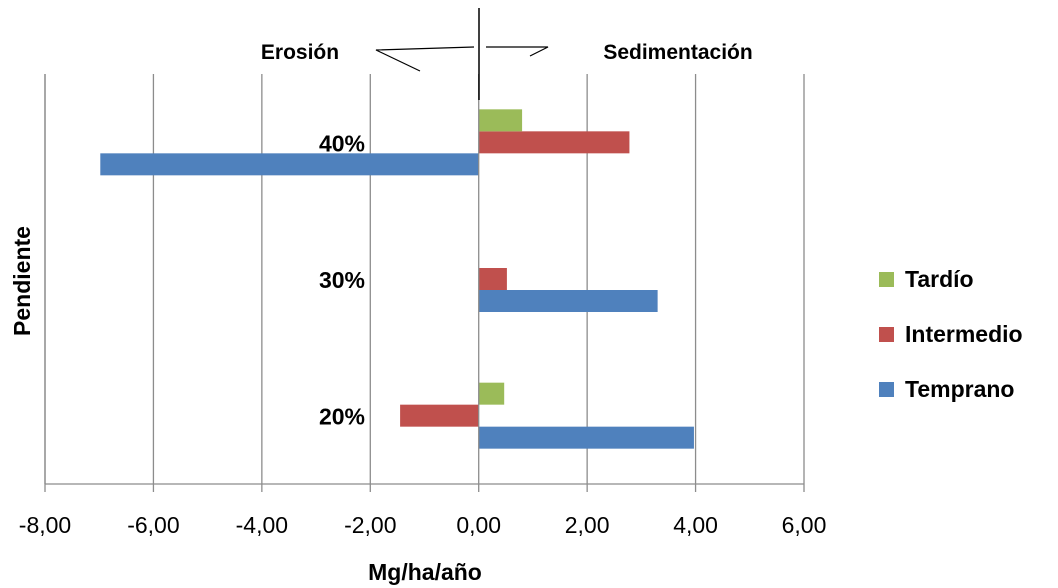  Describe the element at coordinates (959, 389) in the screenshot. I see `legend-label: Temprano` at that location.